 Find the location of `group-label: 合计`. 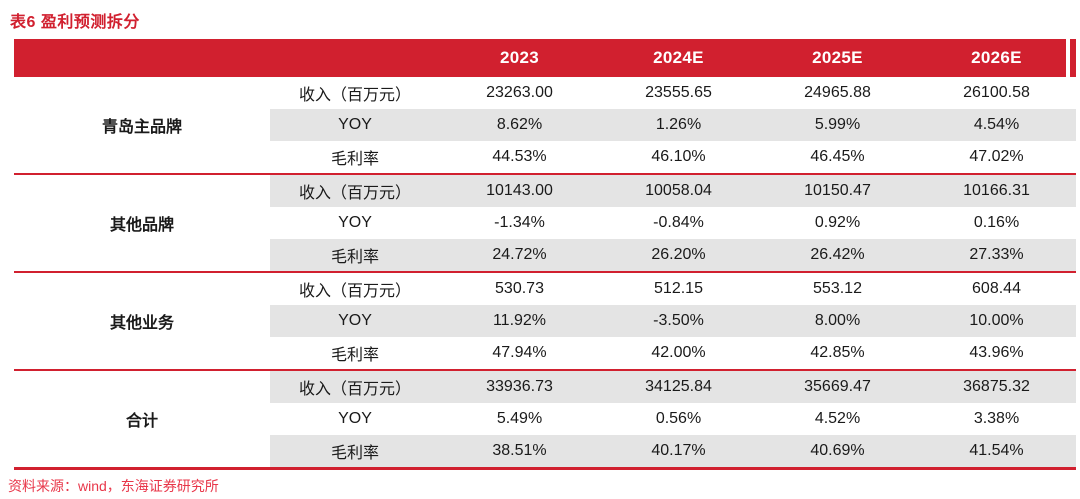

group-label: 合计 is located at coordinates (142, 419).